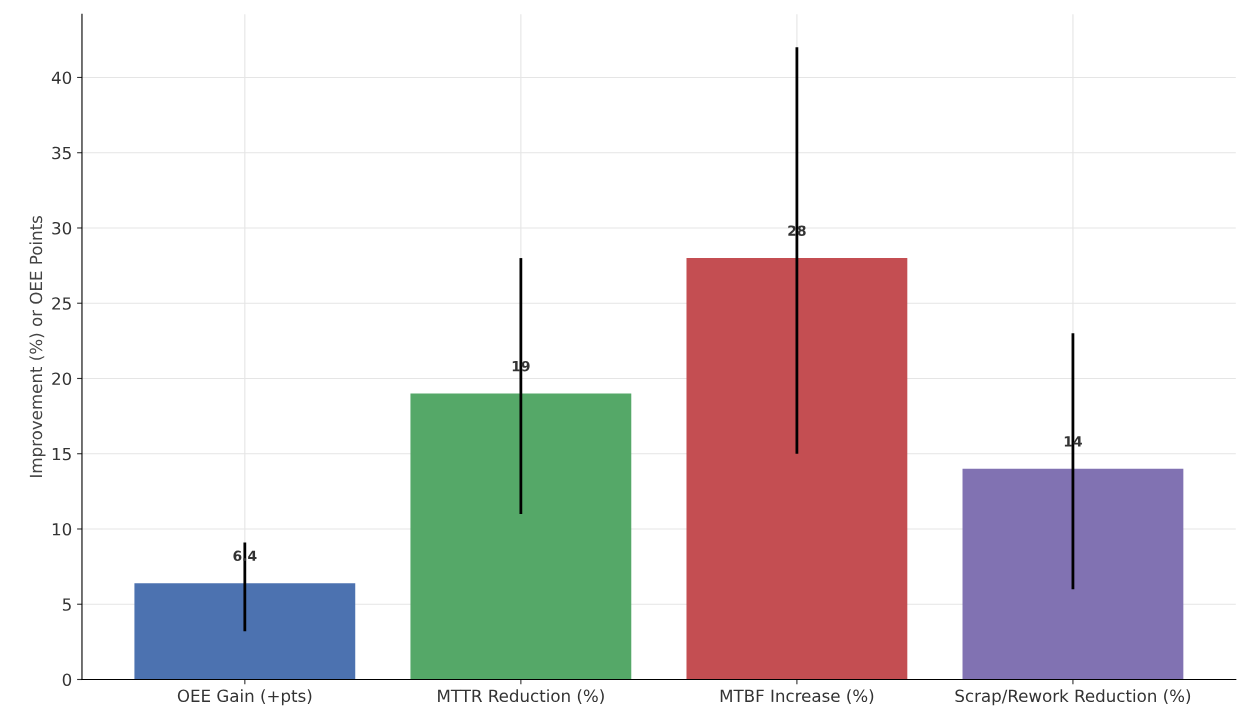  What do you see at coordinates (62, 379) in the screenshot?
I see `y-tick-label: 20` at bounding box center [62, 379].